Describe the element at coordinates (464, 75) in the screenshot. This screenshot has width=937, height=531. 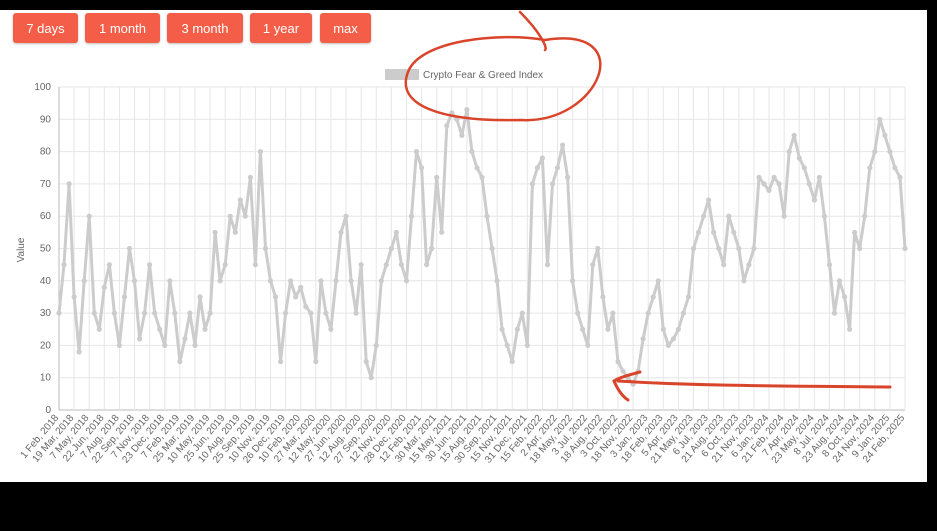
I see `chart-legend: Crypto Fear & Greed Index` at that location.